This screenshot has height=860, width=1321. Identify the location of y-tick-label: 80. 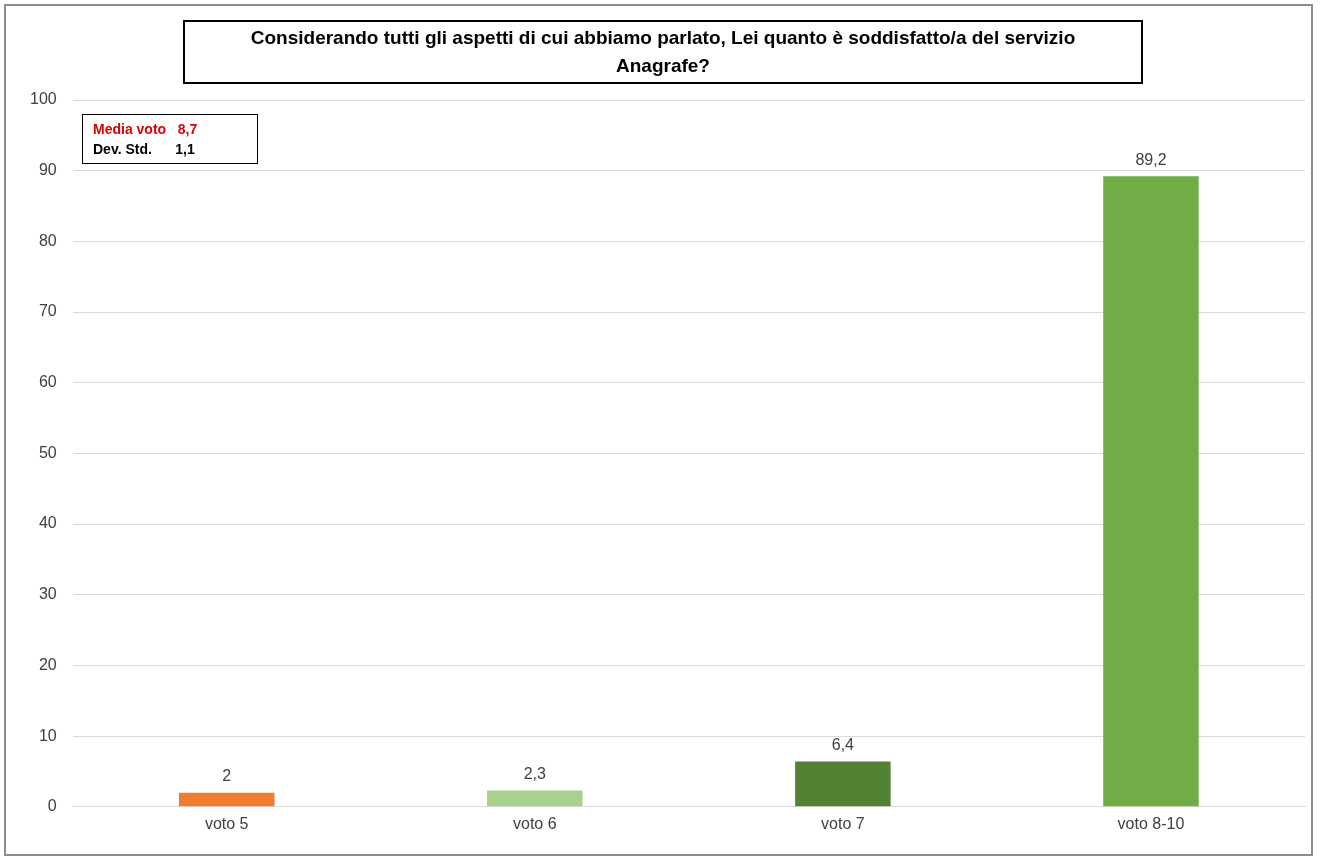
(47, 240).